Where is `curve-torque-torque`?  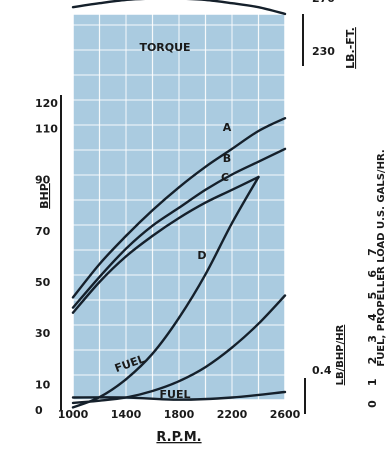
curve-torque-torque is located at coordinates (179, 8).